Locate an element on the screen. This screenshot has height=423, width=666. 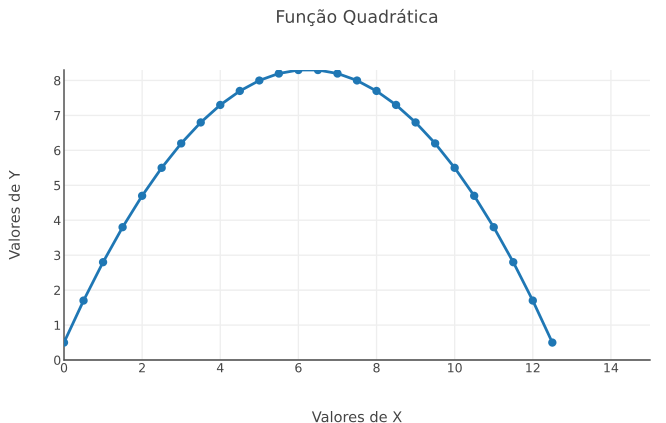
x-tick-label: 2 is located at coordinates (142, 367).